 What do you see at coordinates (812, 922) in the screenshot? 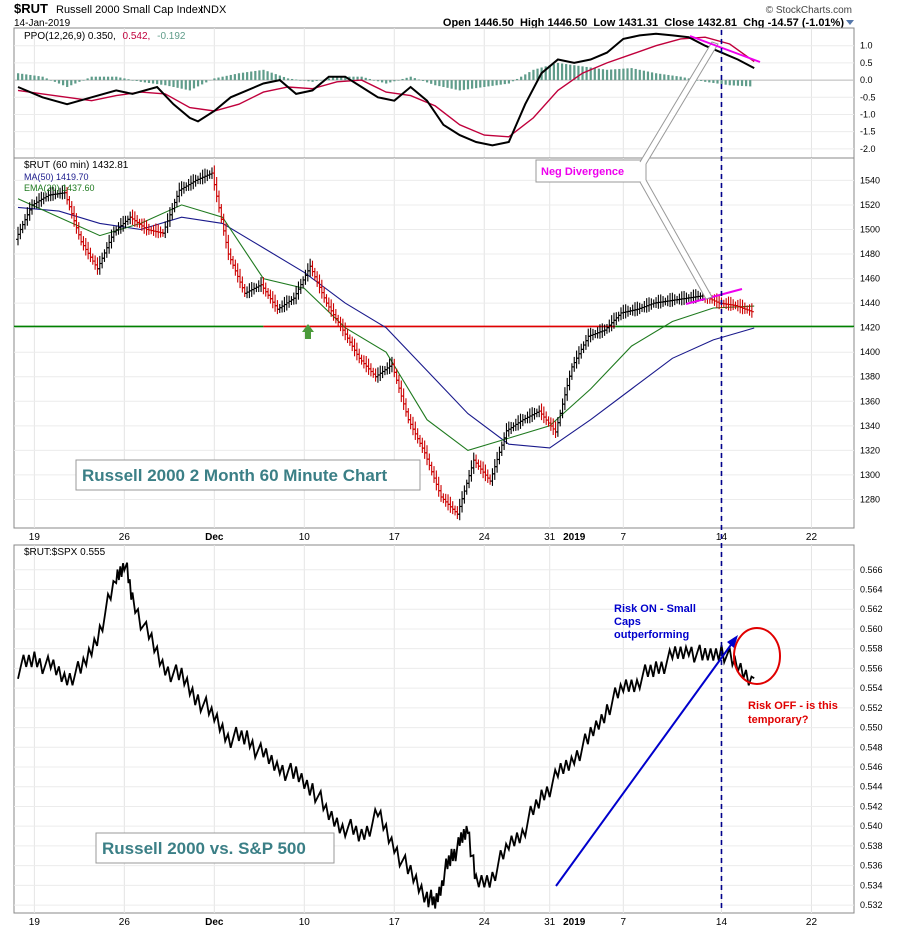
I see `x-tick-label: 22` at bounding box center [812, 922].